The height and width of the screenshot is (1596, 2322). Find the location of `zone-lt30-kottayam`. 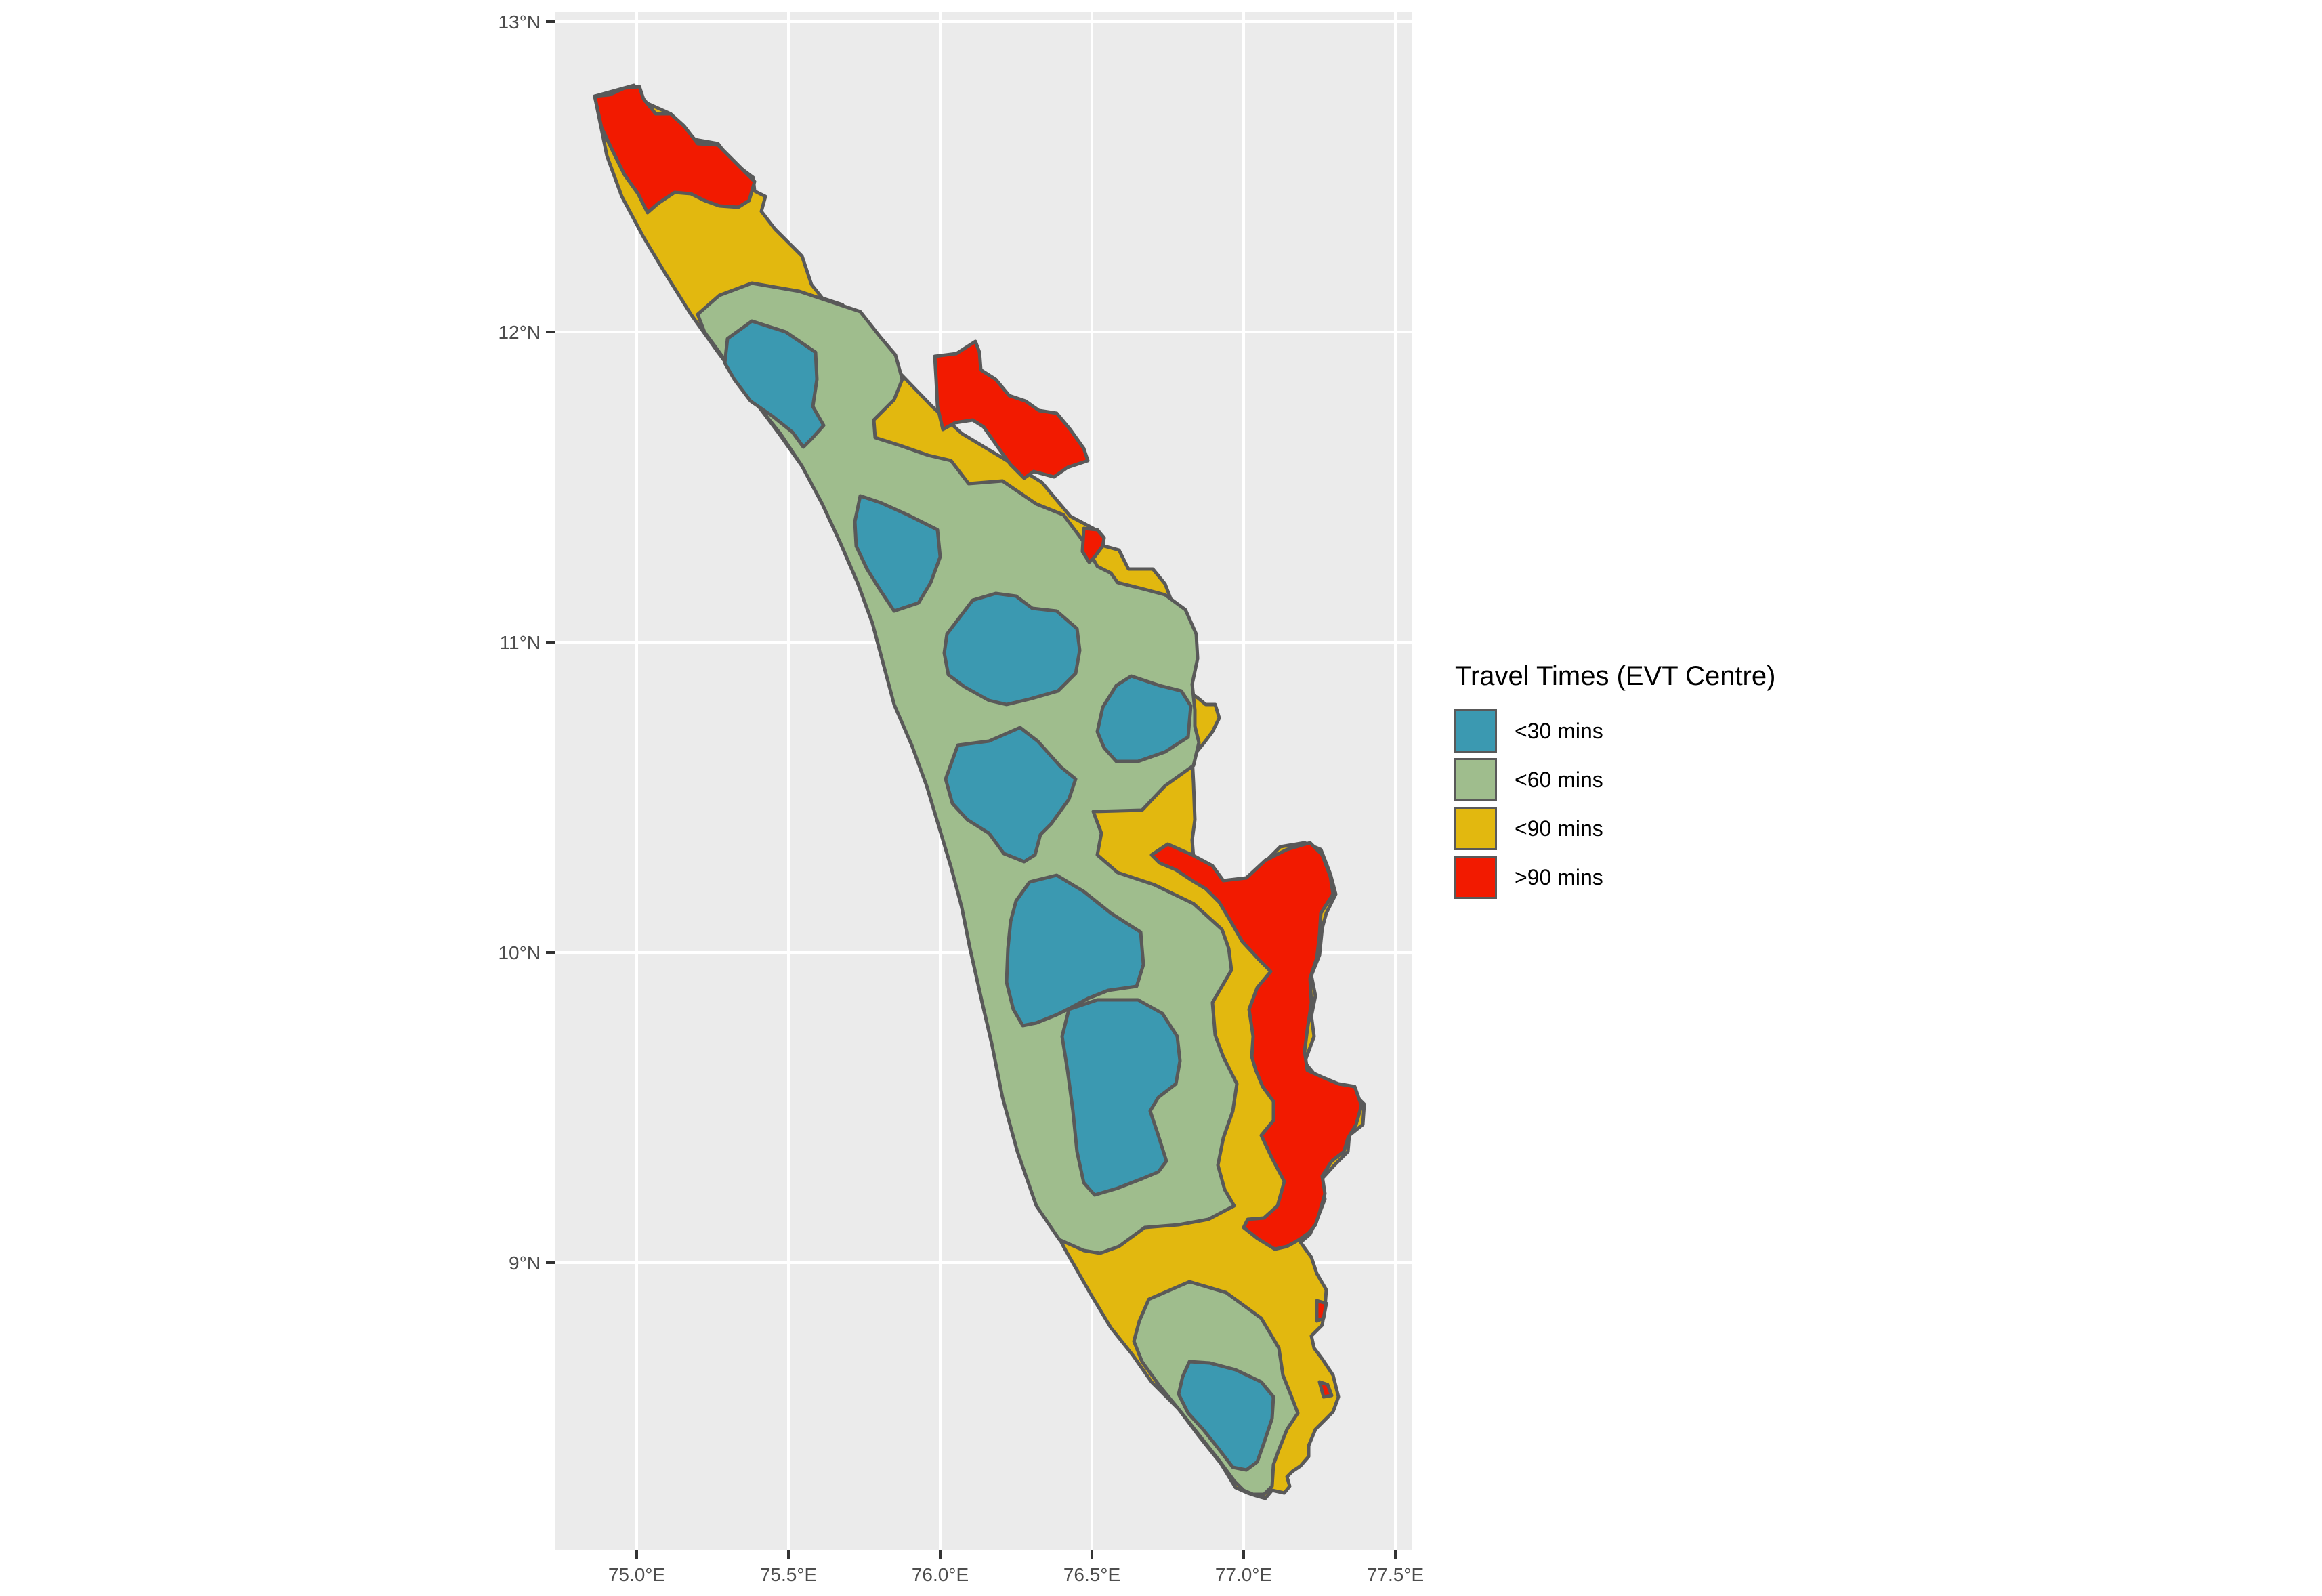

zone-lt30-kottayam is located at coordinates (1121, 1097).